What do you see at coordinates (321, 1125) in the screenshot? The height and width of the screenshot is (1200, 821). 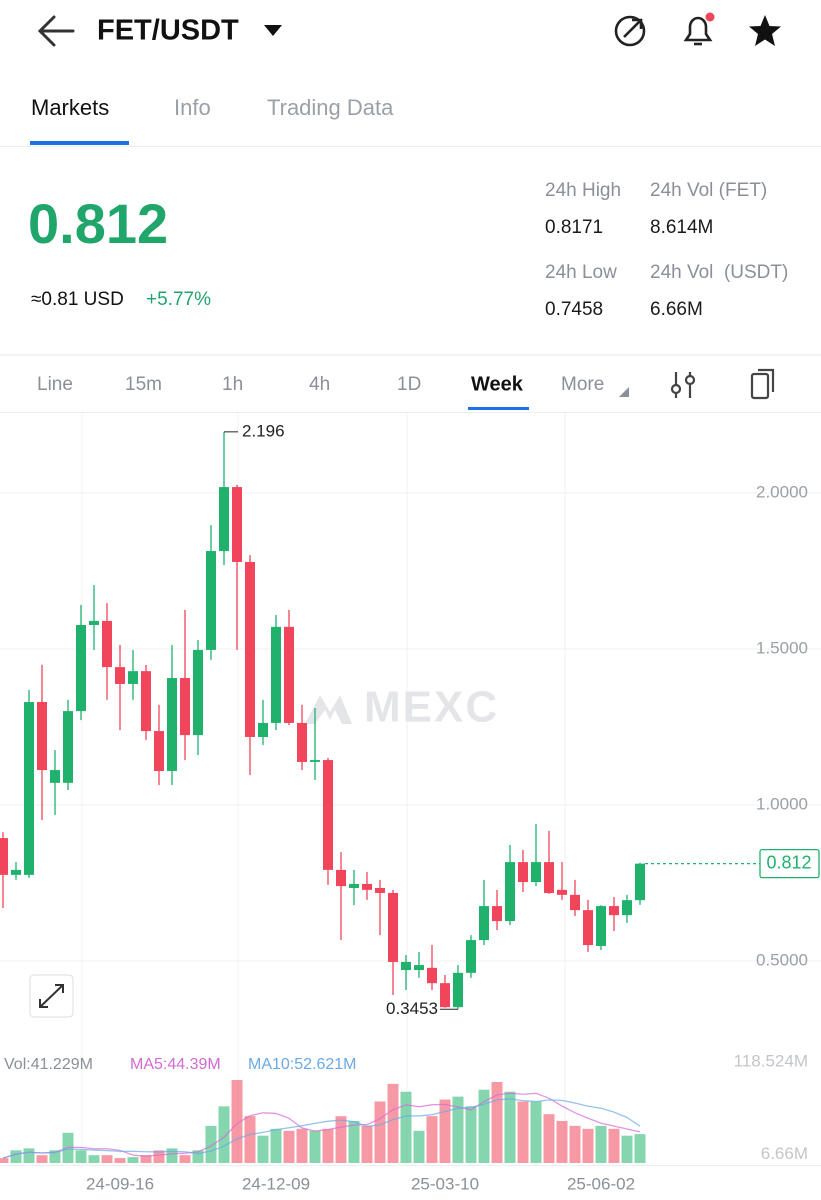 I see `ma-line` at bounding box center [321, 1125].